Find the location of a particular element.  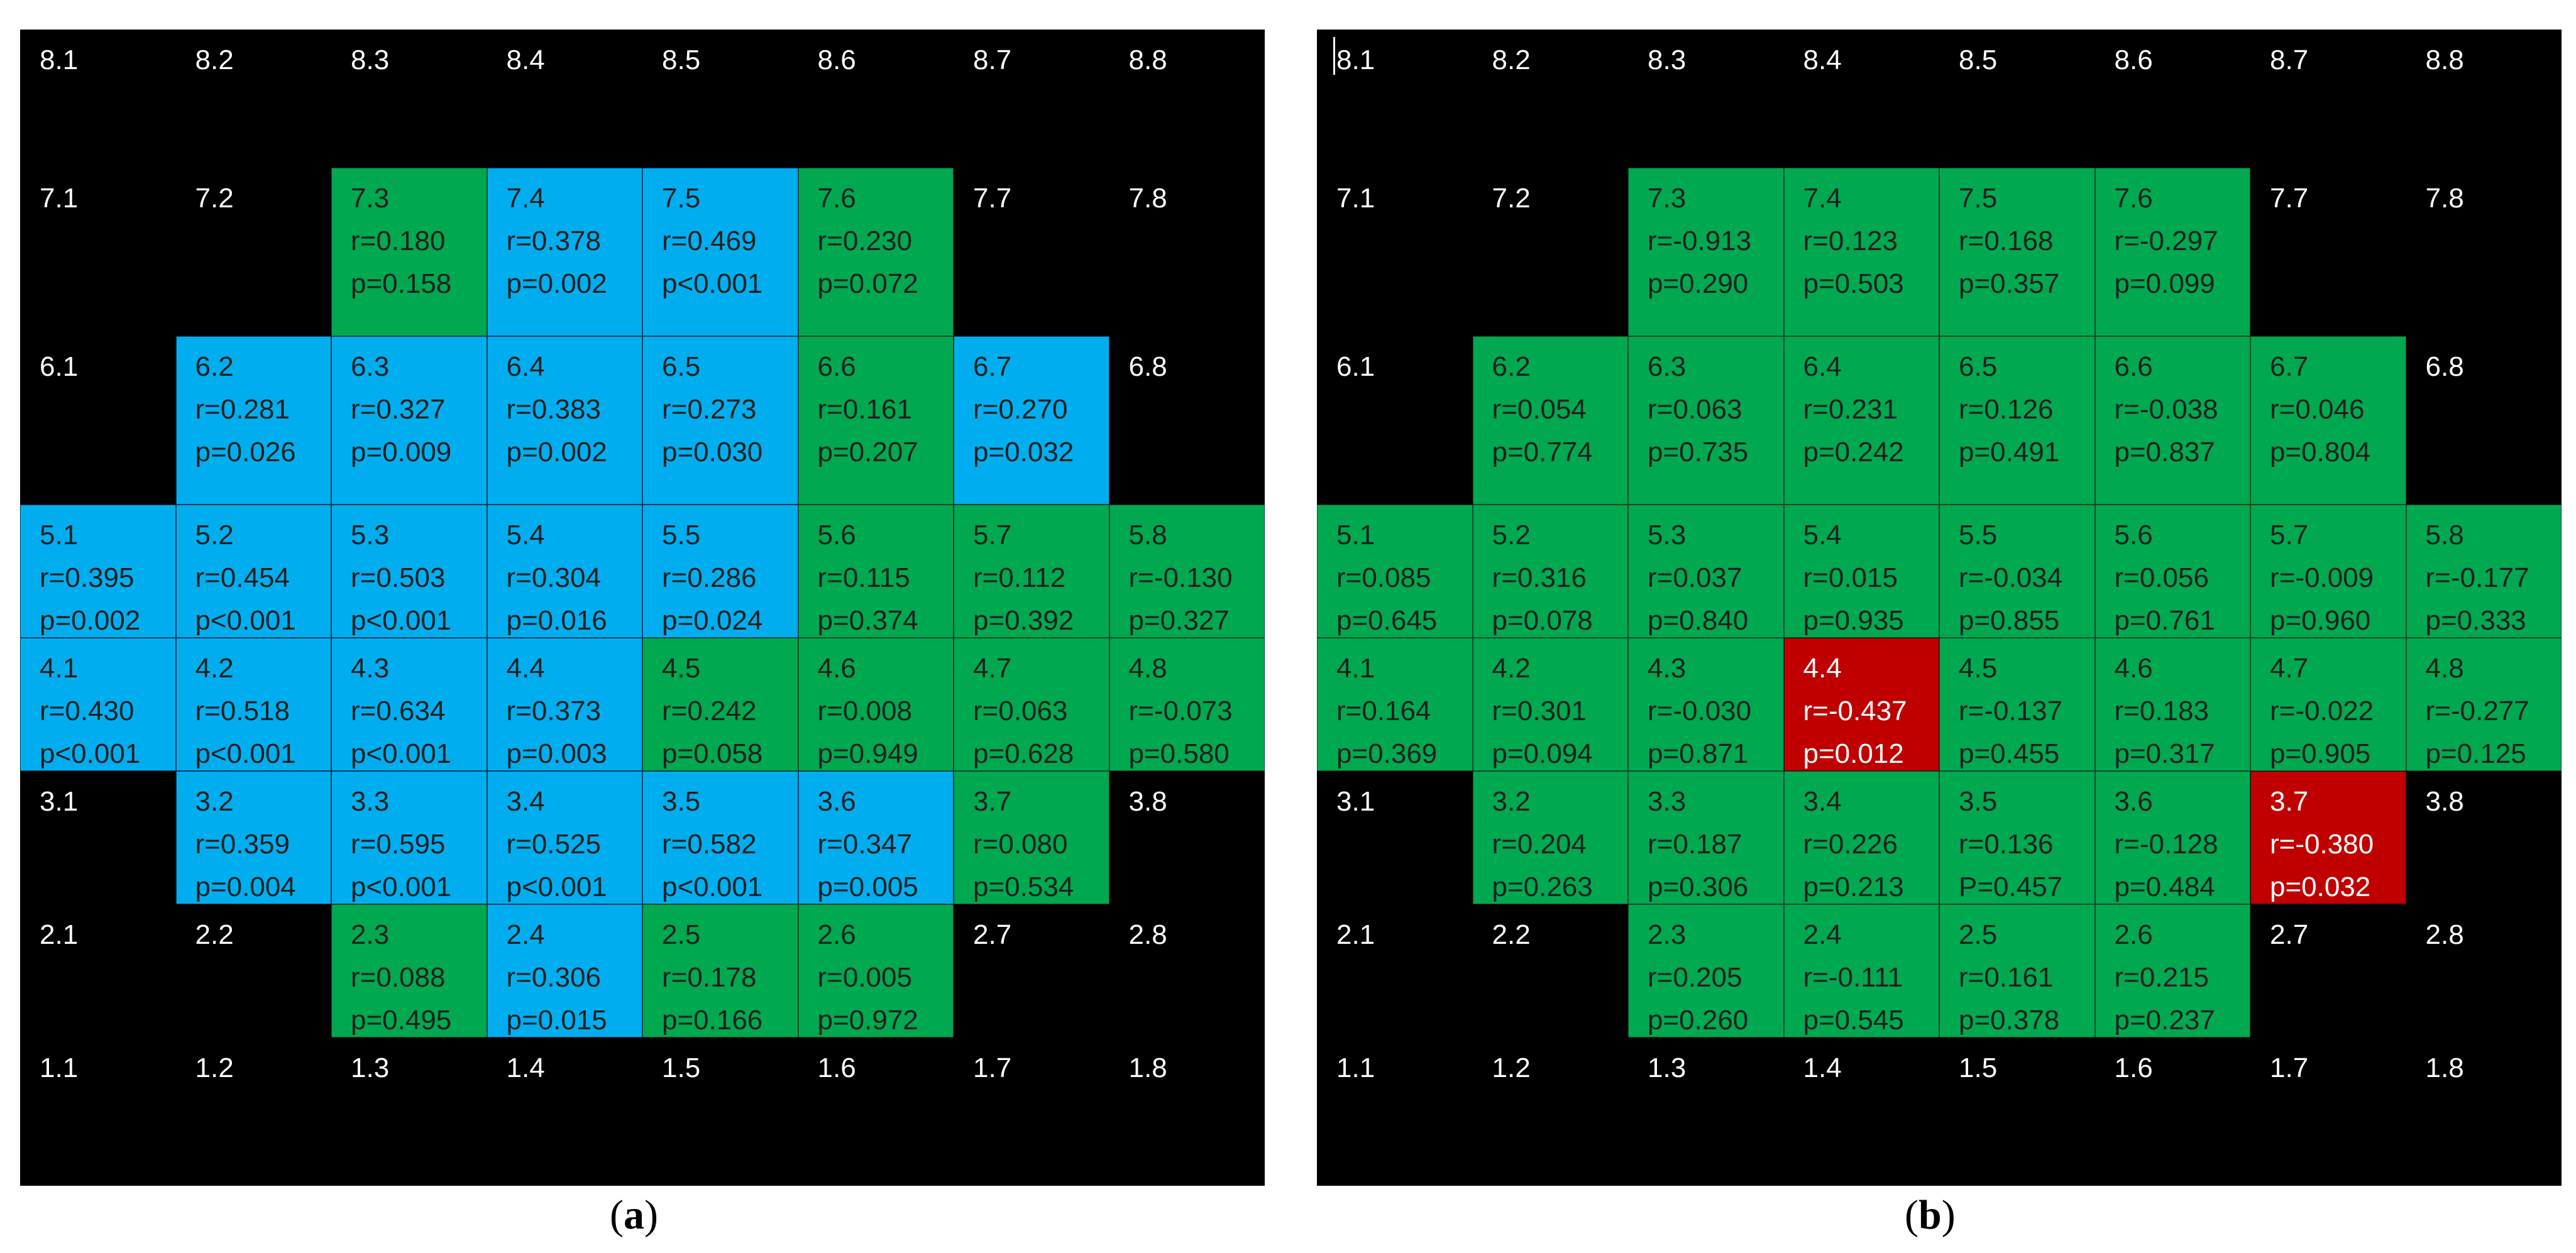

caption-open: ( is located at coordinates (617, 1215).